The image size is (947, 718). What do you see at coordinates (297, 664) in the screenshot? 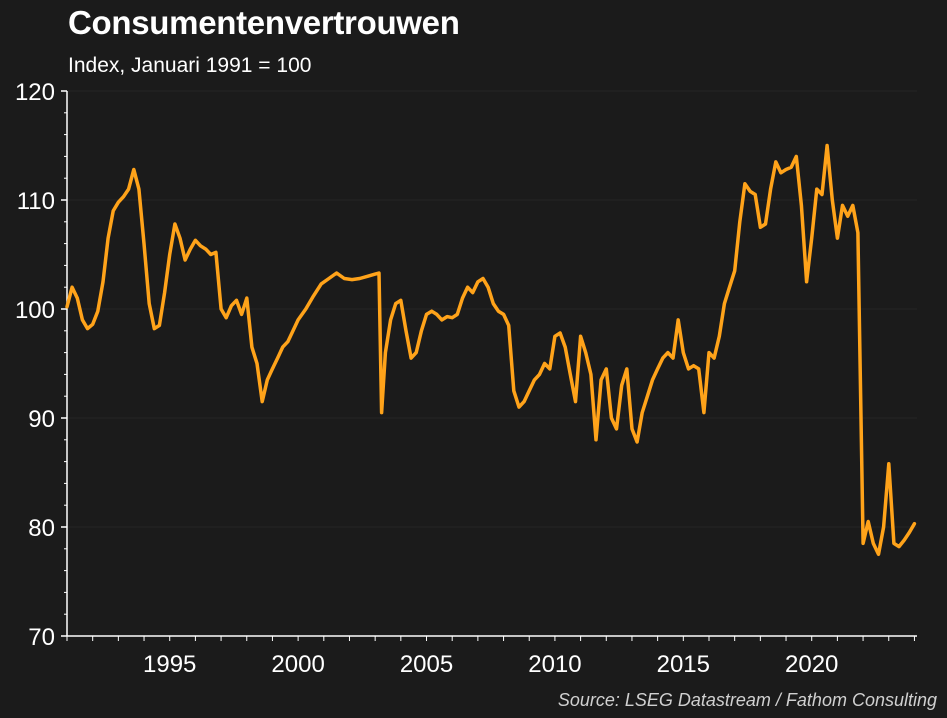
I see `x-tick-label-2000: 2000` at bounding box center [297, 664].